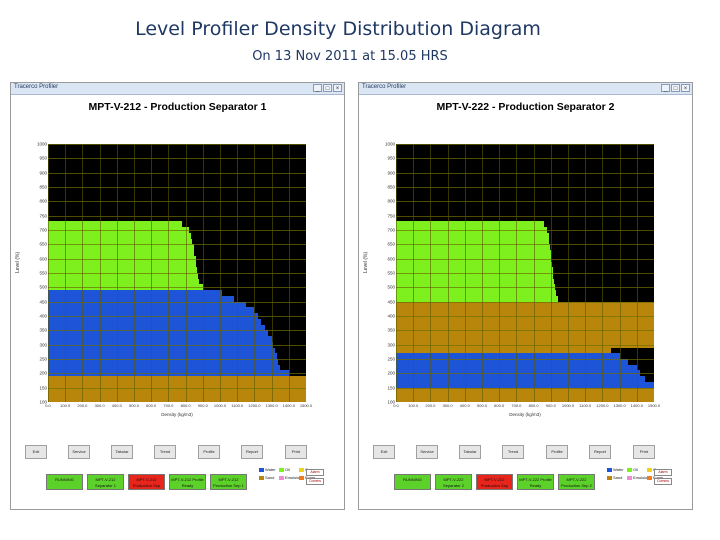 The height and width of the screenshot is (540, 720). What do you see at coordinates (391, 187) in the screenshot?
I see `y-tick-label: 850` at bounding box center [391, 187].